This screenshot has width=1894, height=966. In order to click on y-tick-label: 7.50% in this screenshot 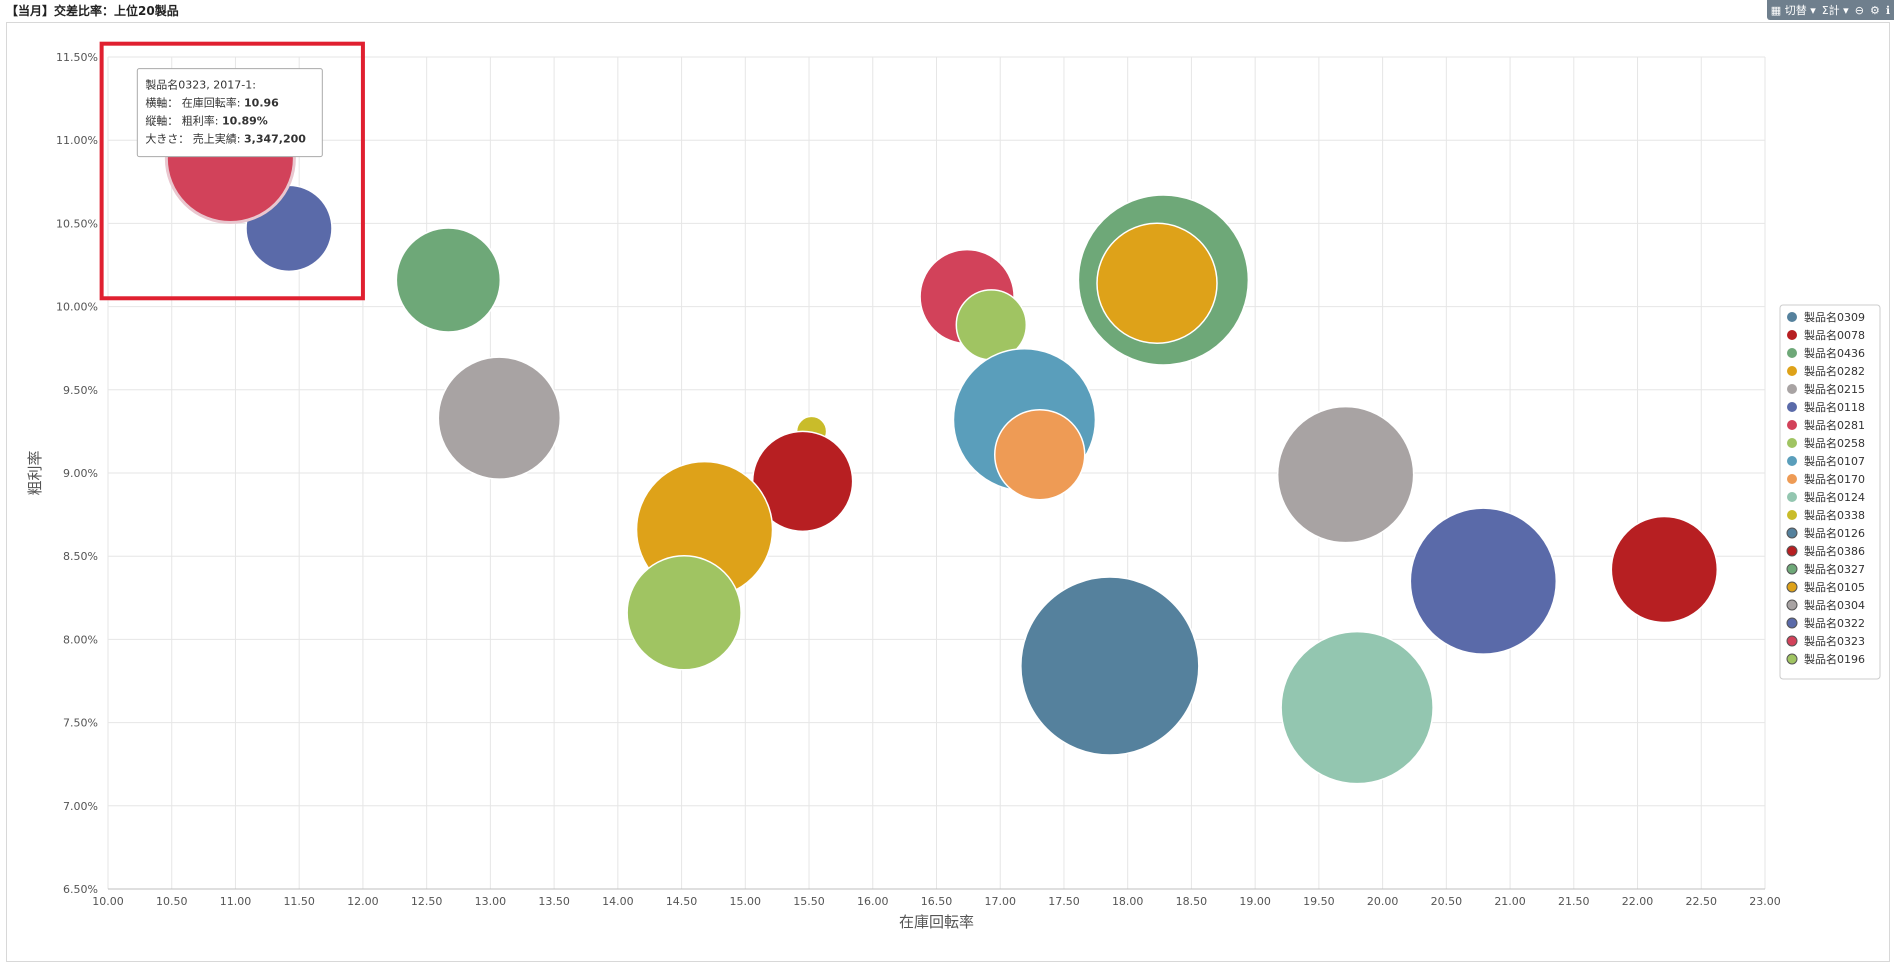, I will do `click(80, 723)`.